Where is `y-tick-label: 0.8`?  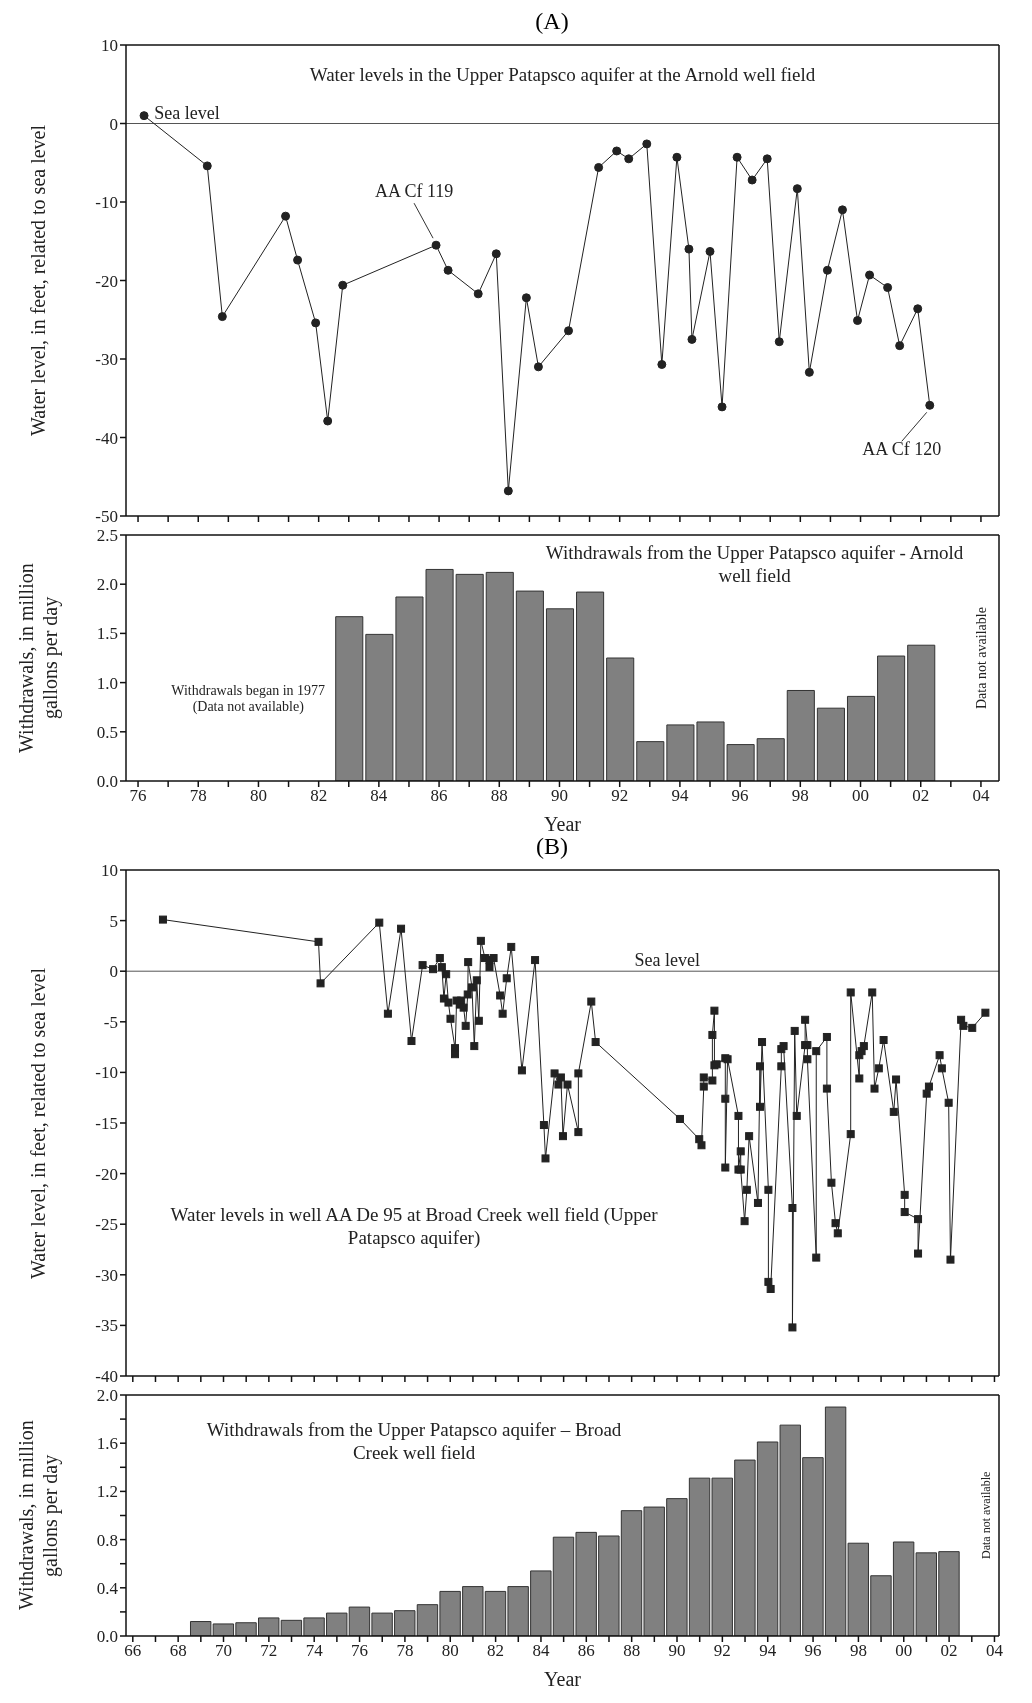
y-tick-label: 0.8 is located at coordinates (107, 1540).